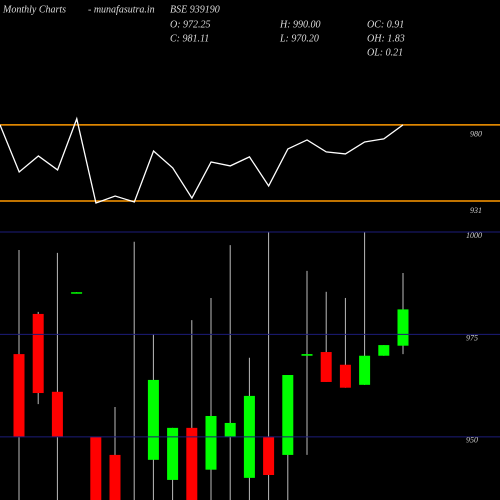 This screenshot has width=500, height=500. What do you see at coordinates (474, 235) in the screenshot?
I see `y-tick-label: 1000` at bounding box center [474, 235].